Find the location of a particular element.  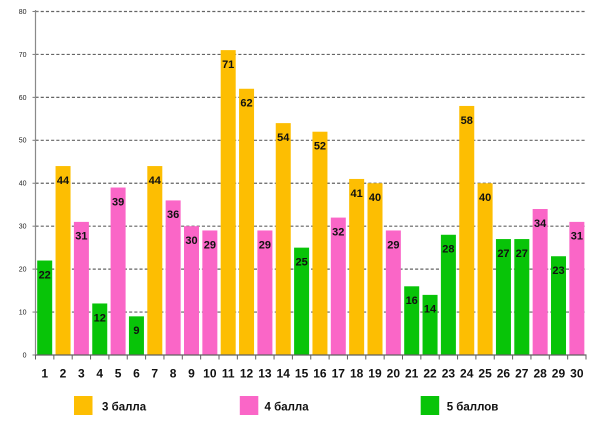

svg-text: 18 is located at coordinates (357, 374).